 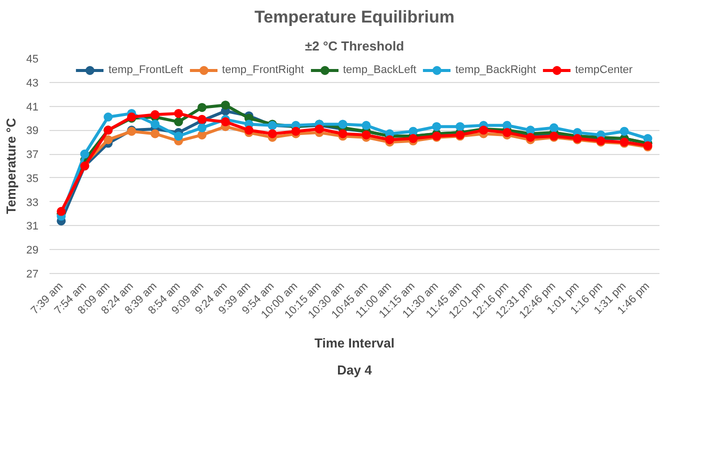 I want to click on legend-label: tempCenter, so click(x=604, y=70).